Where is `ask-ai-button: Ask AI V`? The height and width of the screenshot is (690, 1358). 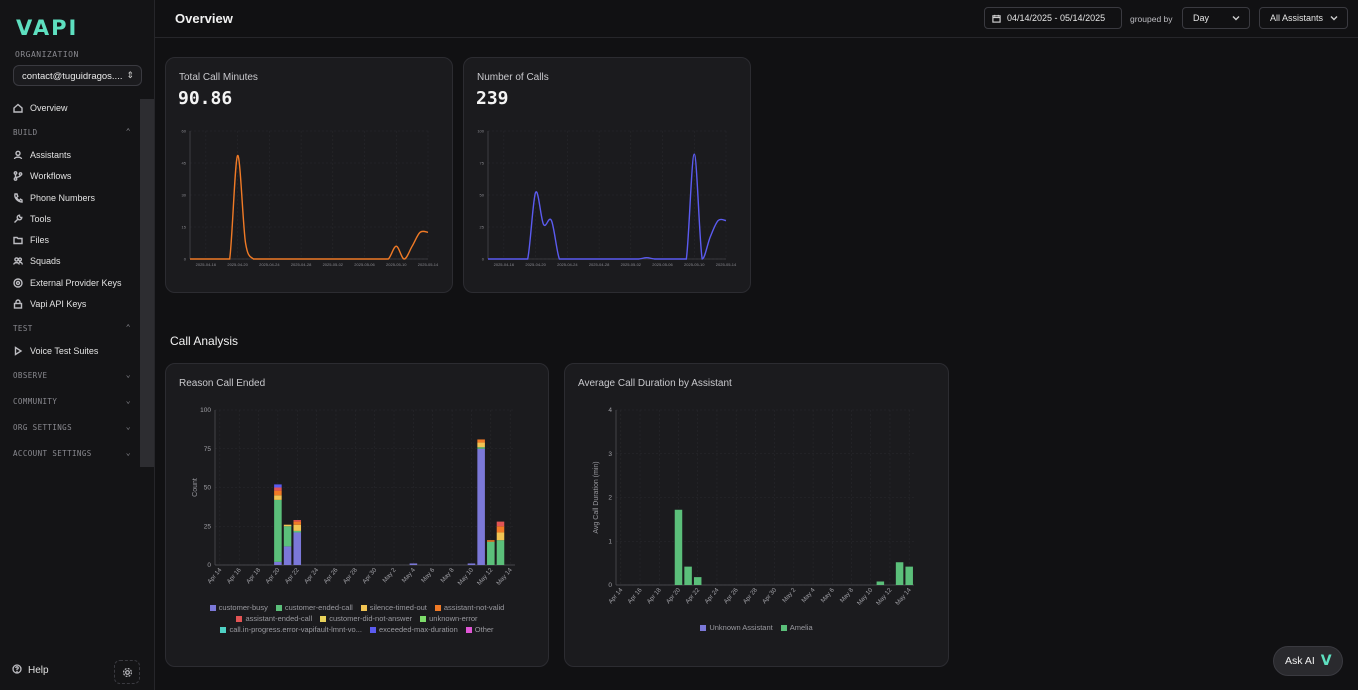
ask-ai-button: Ask AI V is located at coordinates (1308, 661).